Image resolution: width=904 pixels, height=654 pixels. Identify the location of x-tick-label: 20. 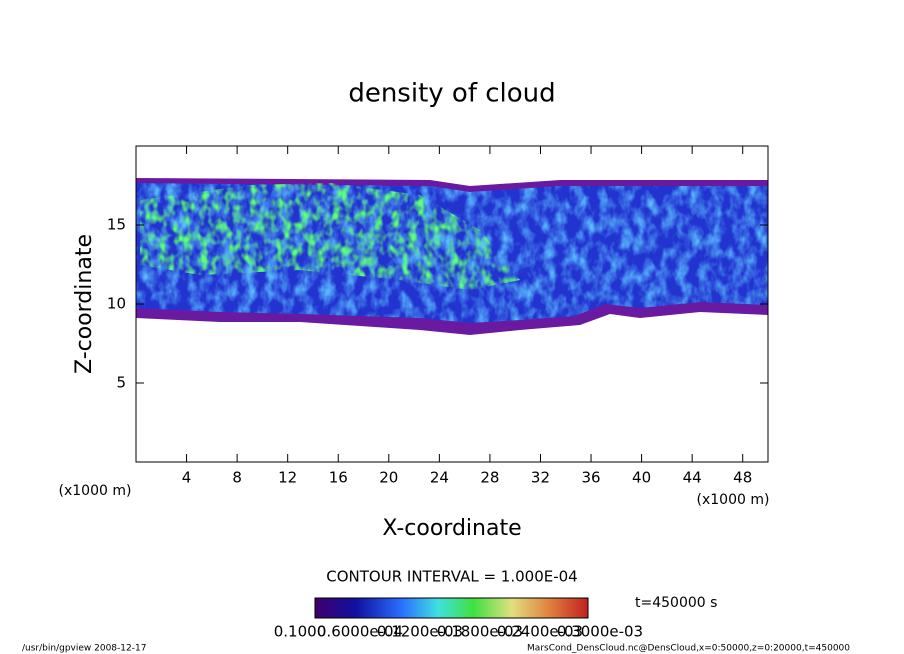
(388, 478).